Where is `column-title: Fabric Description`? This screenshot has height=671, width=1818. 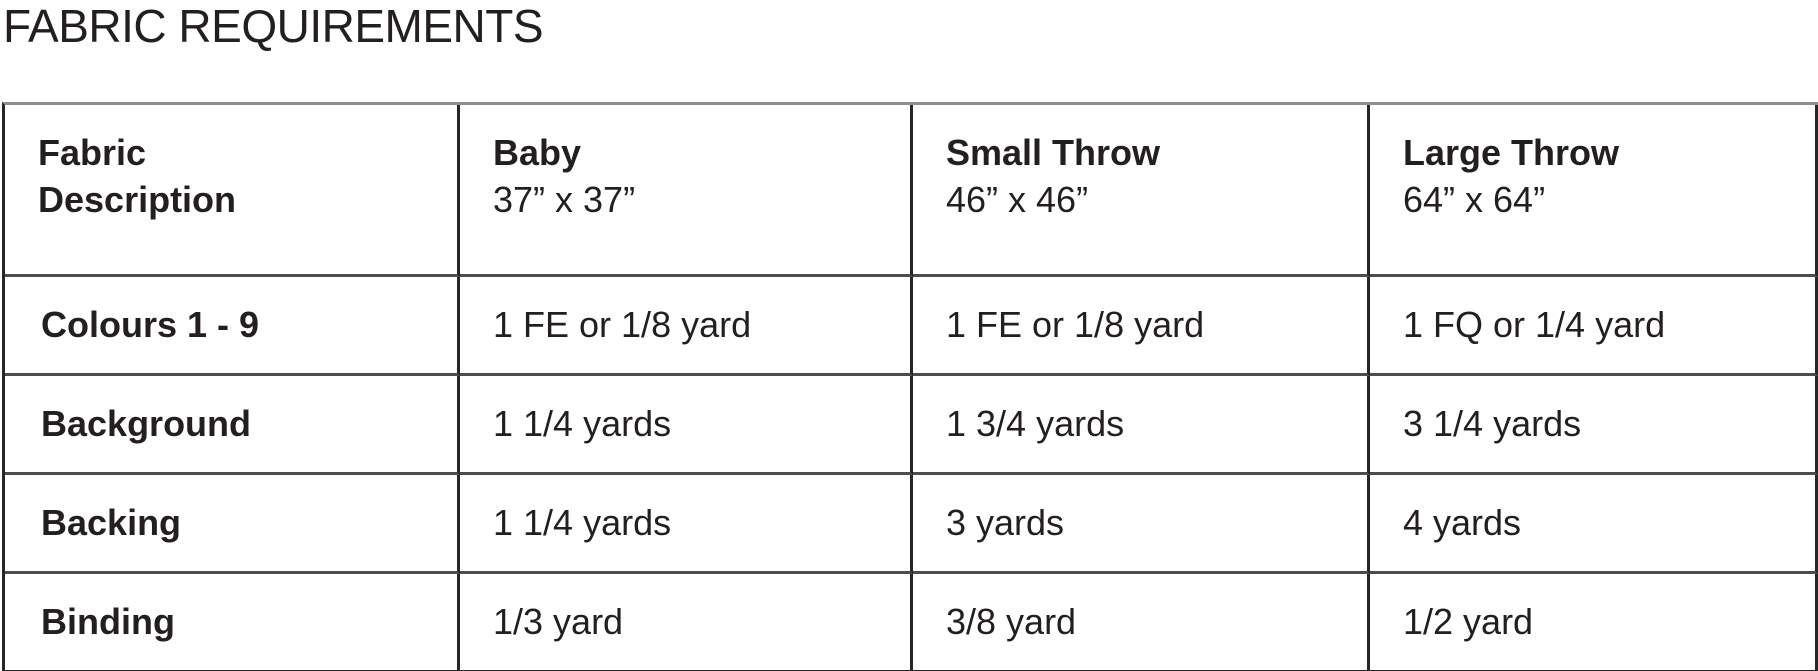
column-title: Fabric Description is located at coordinates (137, 176).